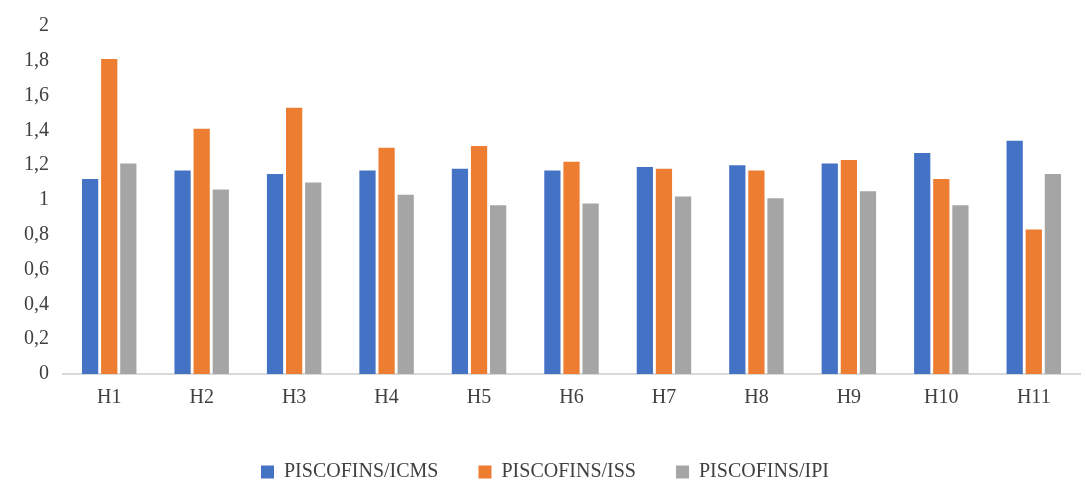 The width and height of the screenshot is (1086, 496). I want to click on x-tick-label: H6, so click(571, 396).